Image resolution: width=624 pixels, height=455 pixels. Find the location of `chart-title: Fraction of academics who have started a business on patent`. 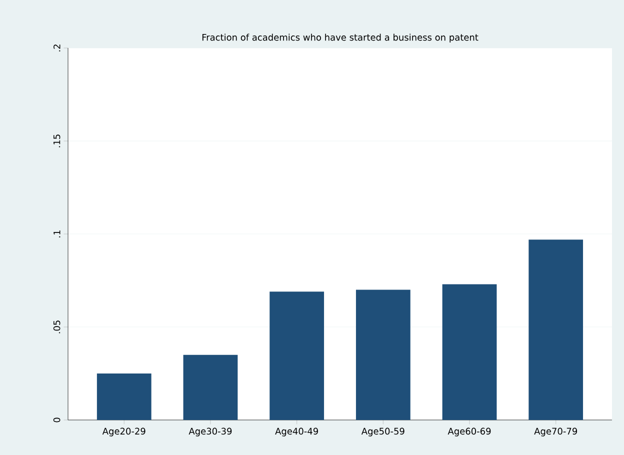

chart-title: Fraction of academics who have started a business on patent is located at coordinates (340, 38).